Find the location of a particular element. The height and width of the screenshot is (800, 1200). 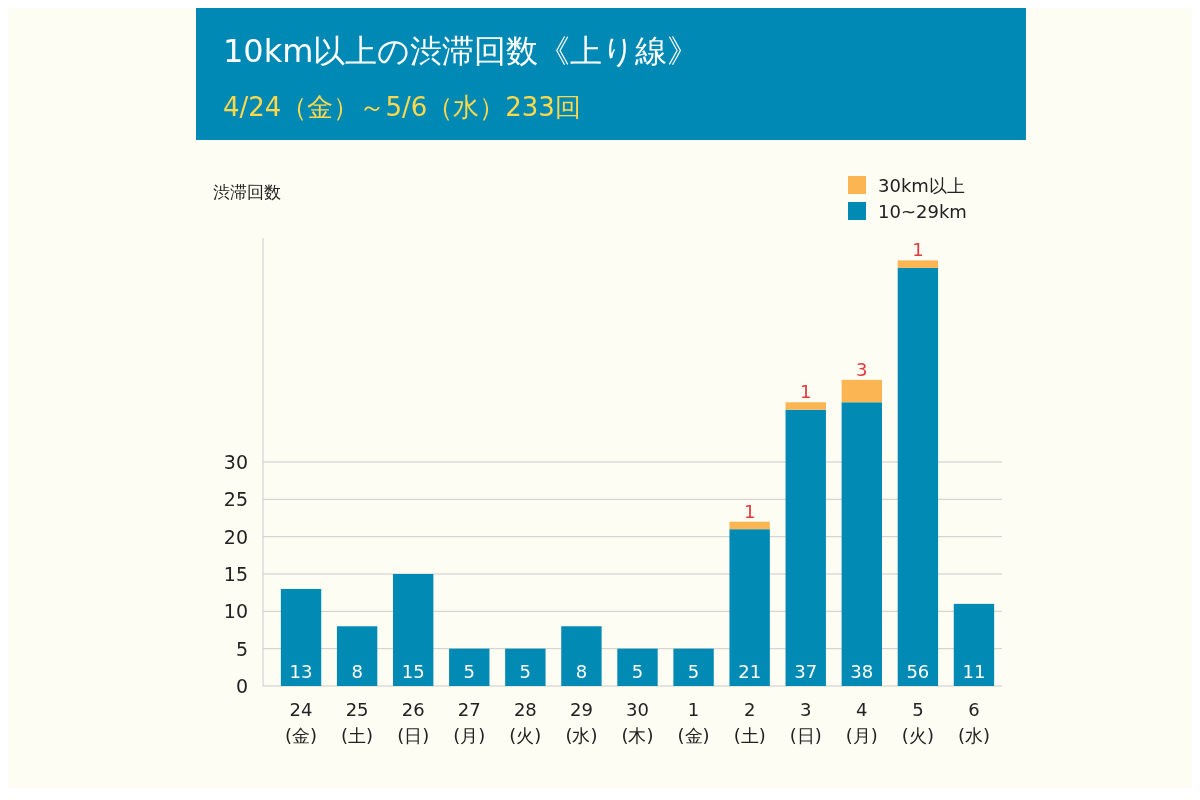

x-tick-label: 3 (日) is located at coordinates (805, 722).